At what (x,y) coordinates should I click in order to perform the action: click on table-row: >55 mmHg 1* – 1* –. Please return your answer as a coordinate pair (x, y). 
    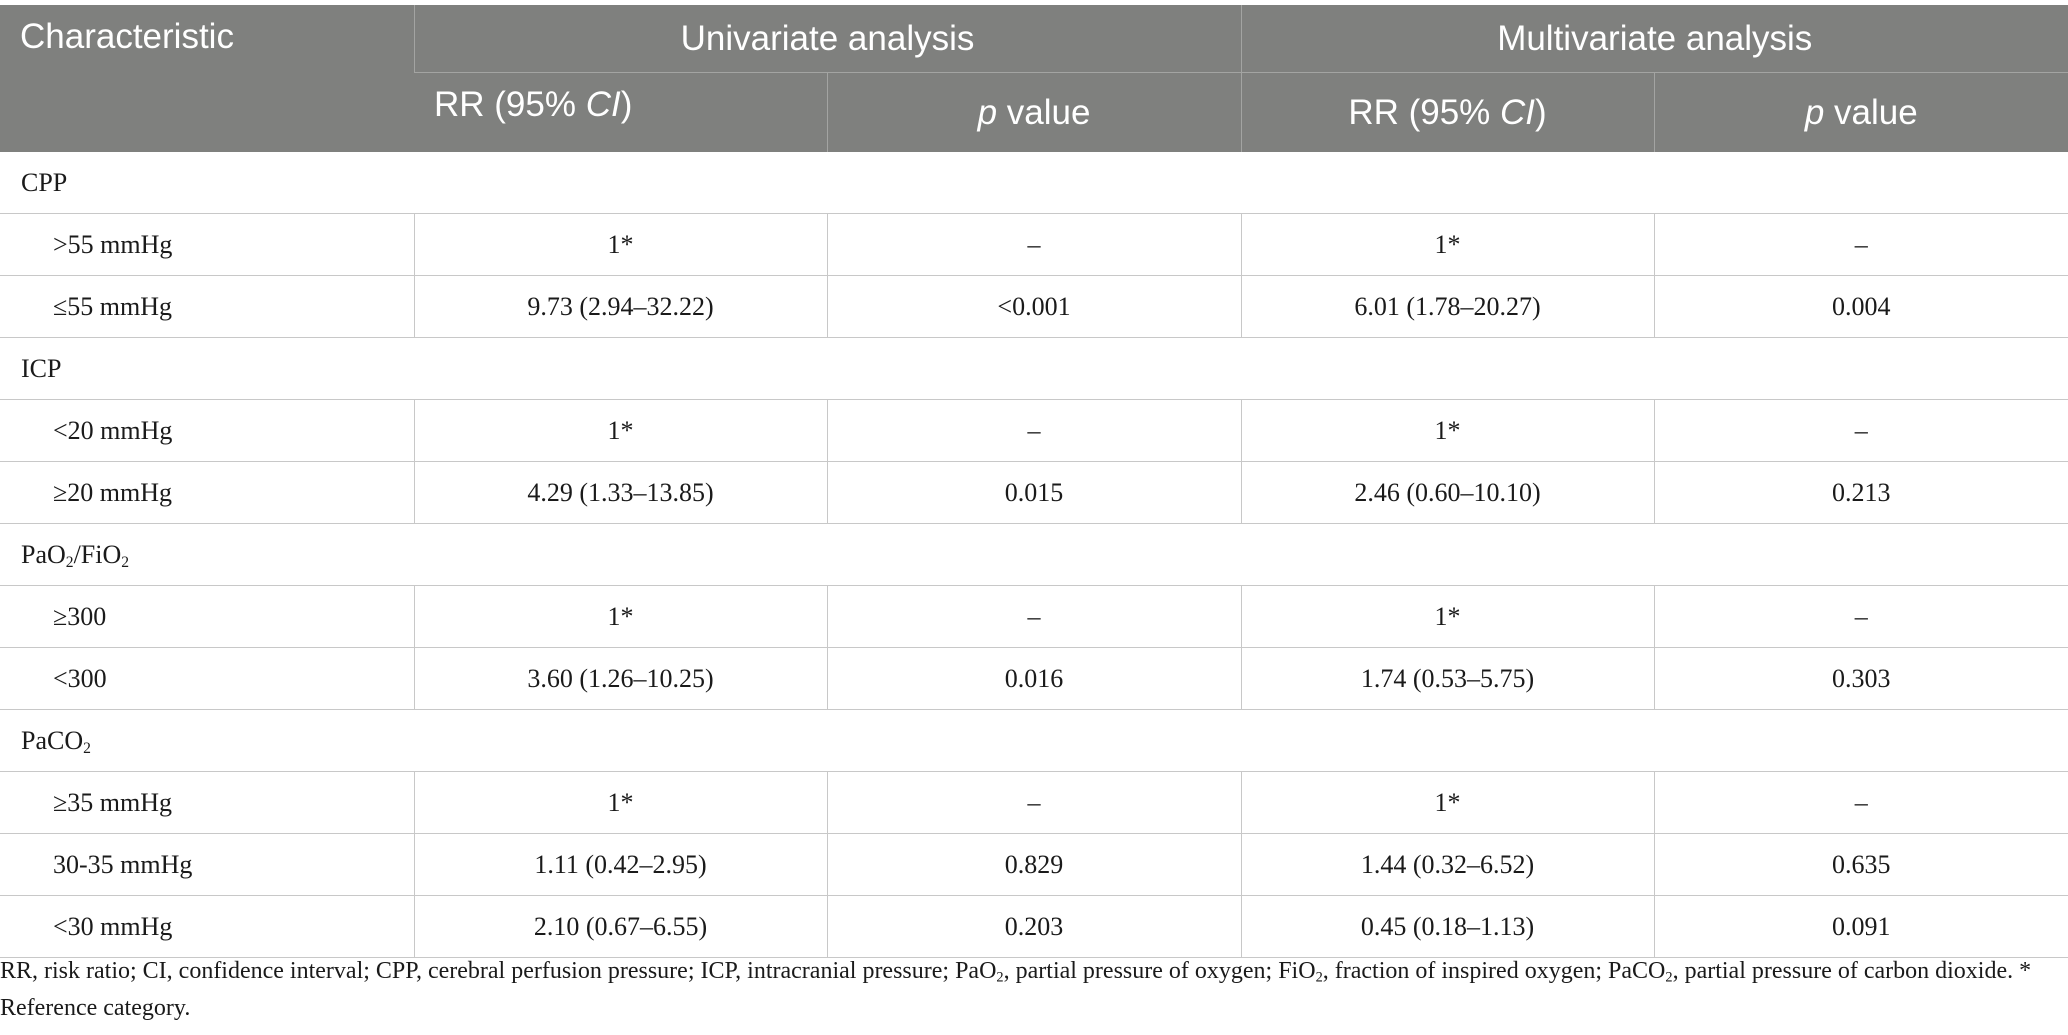
    Looking at the image, I should click on (1034, 244).